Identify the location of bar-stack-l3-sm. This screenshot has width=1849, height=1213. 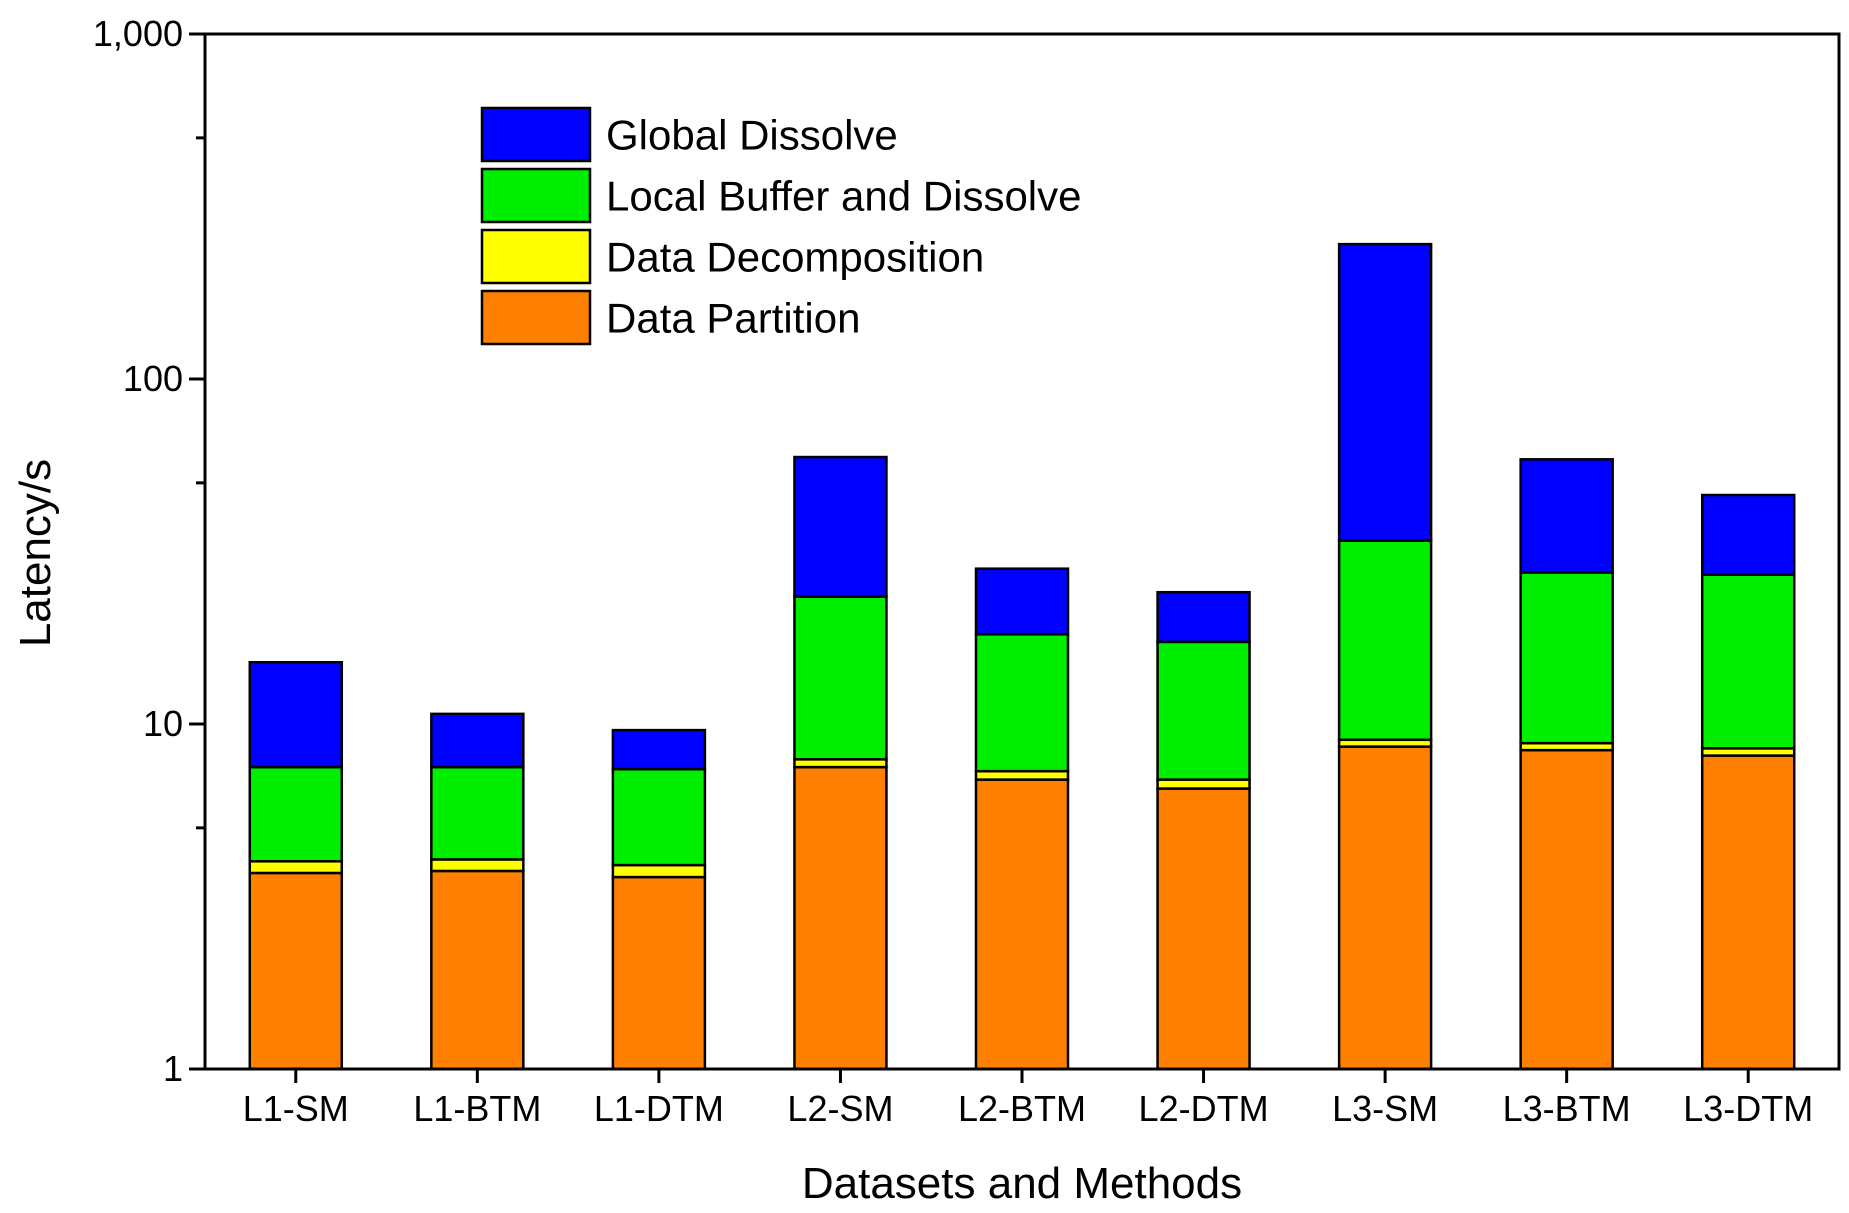
(1385, 656).